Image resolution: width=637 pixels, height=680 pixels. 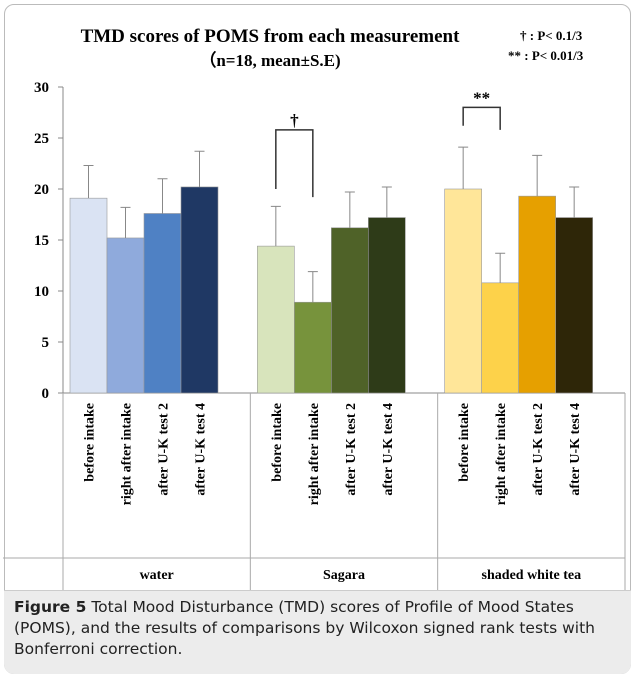 What do you see at coordinates (41, 190) in the screenshot?
I see `y-tick-label: 20` at bounding box center [41, 190].